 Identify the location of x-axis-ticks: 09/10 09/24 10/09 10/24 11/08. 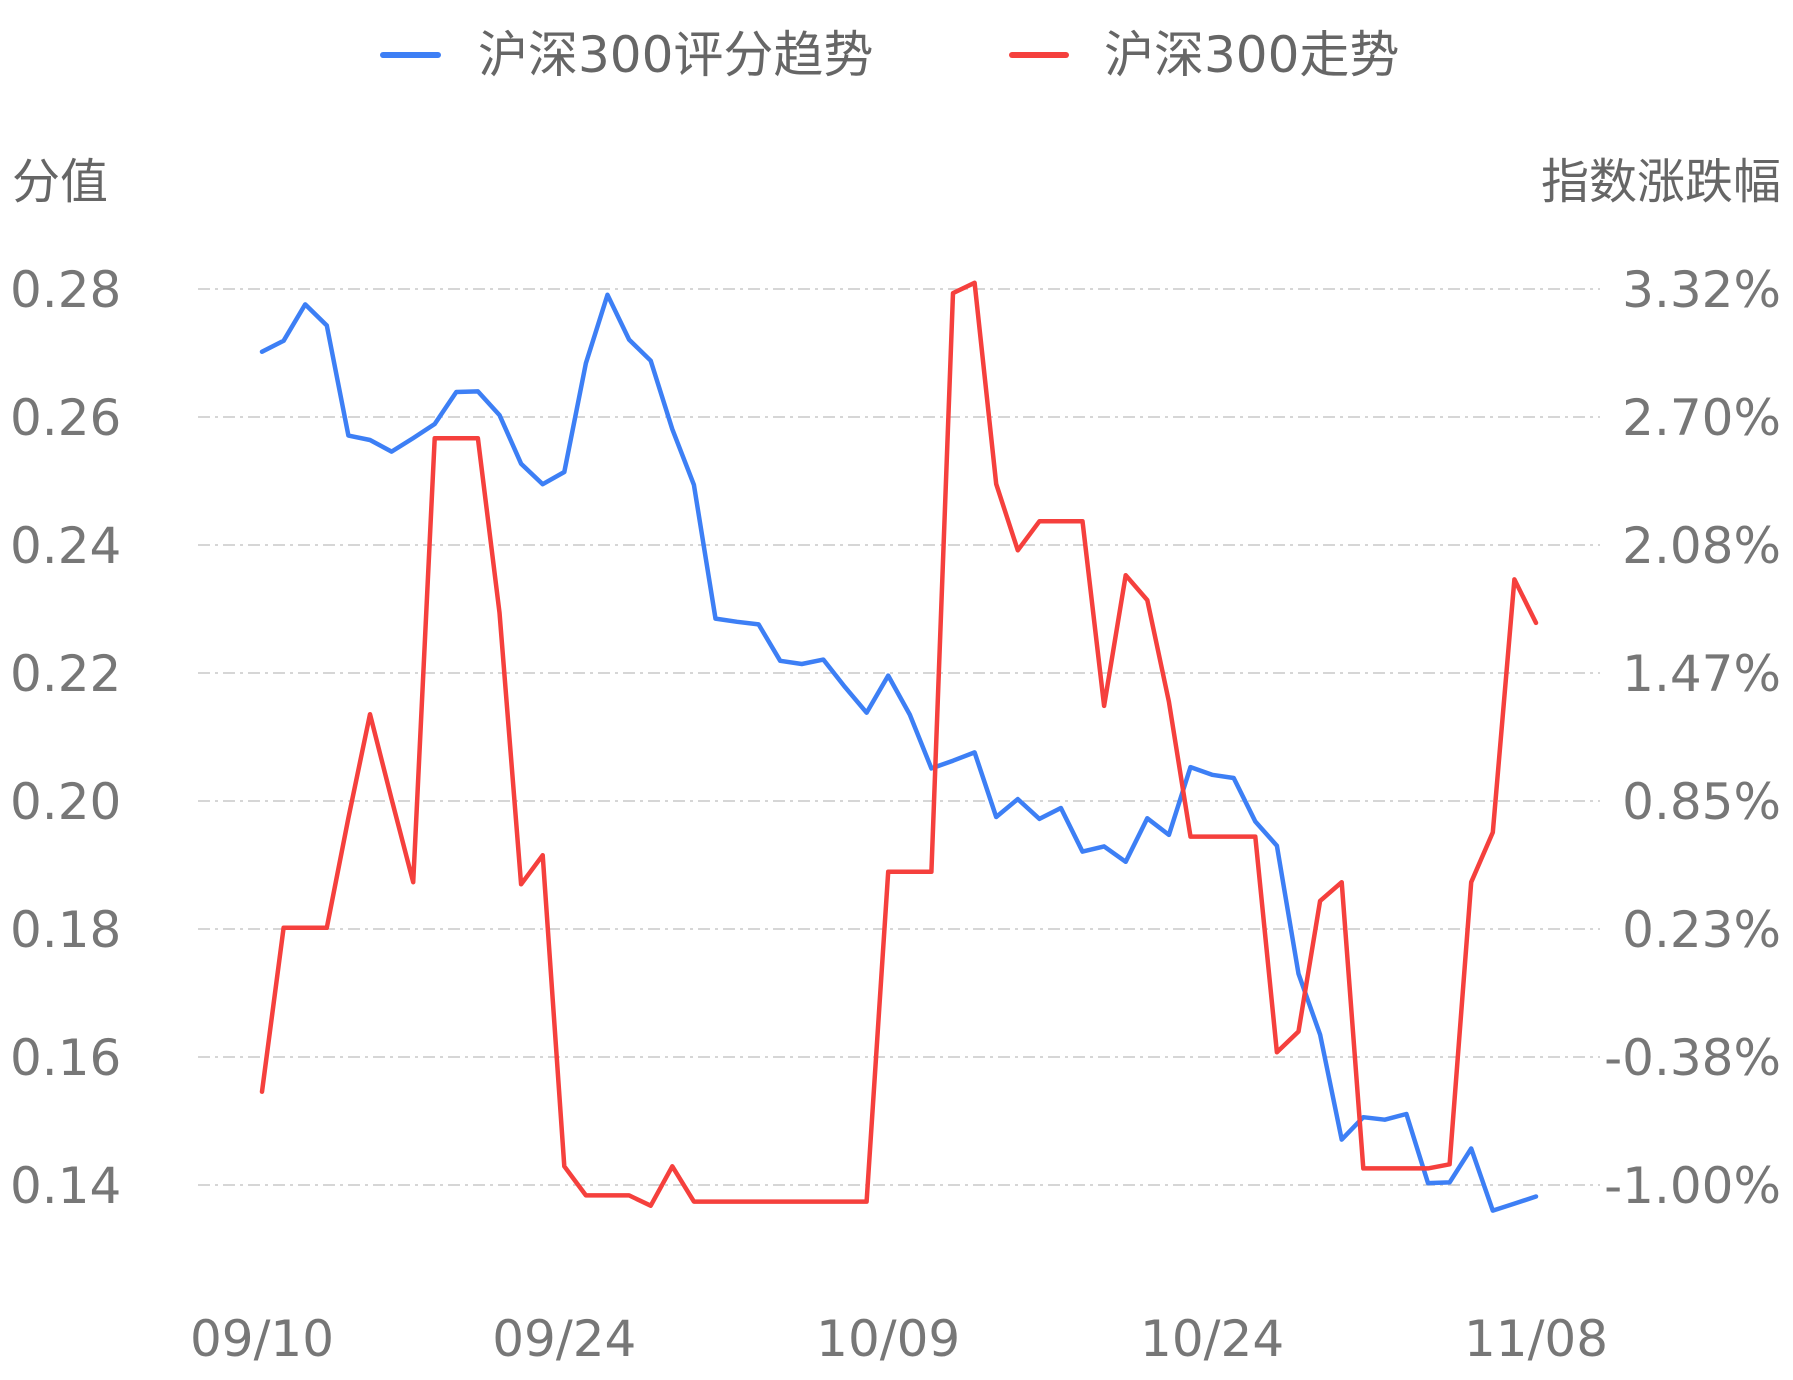
(899, 1339).